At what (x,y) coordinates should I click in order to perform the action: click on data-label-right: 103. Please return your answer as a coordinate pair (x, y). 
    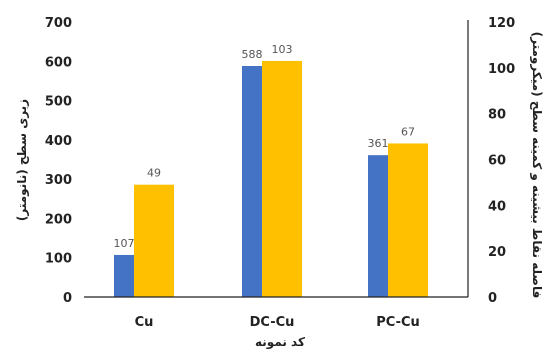
    Looking at the image, I should click on (282, 49).